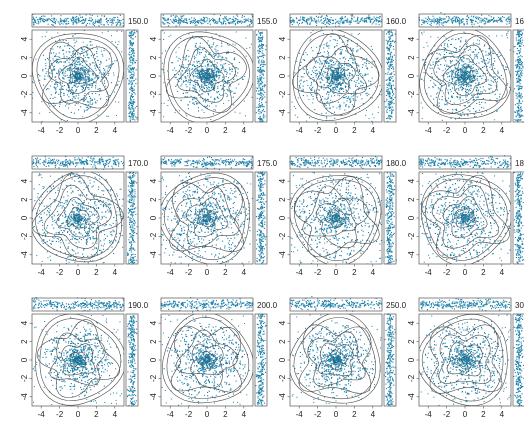 This screenshot has width=524, height=423. What do you see at coordinates (261, 76) in the screenshot?
I see `side-marginal-frame` at bounding box center [261, 76].